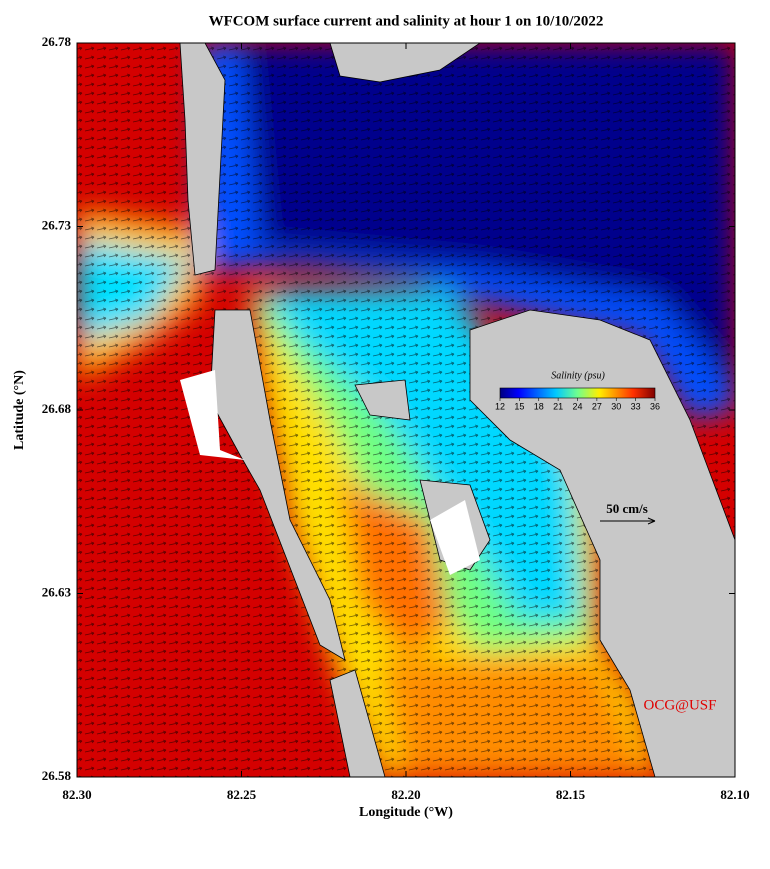 Image resolution: width=770 pixels, height=869 pixels. Describe the element at coordinates (616, 406) in the screenshot. I see `colorbar-tick-label: 30` at that location.